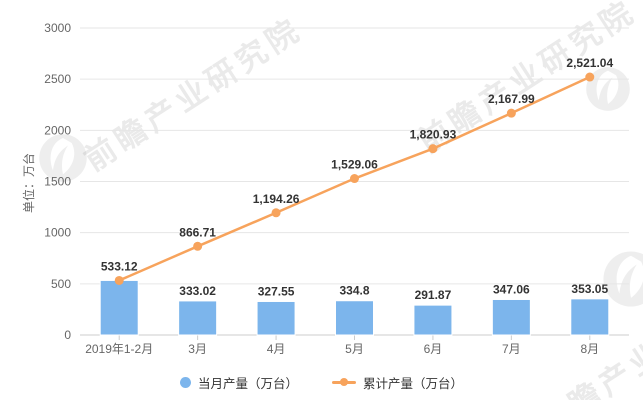  What do you see at coordinates (197, 291) in the screenshot?
I see `bar-data-label: 333.02` at bounding box center [197, 291].